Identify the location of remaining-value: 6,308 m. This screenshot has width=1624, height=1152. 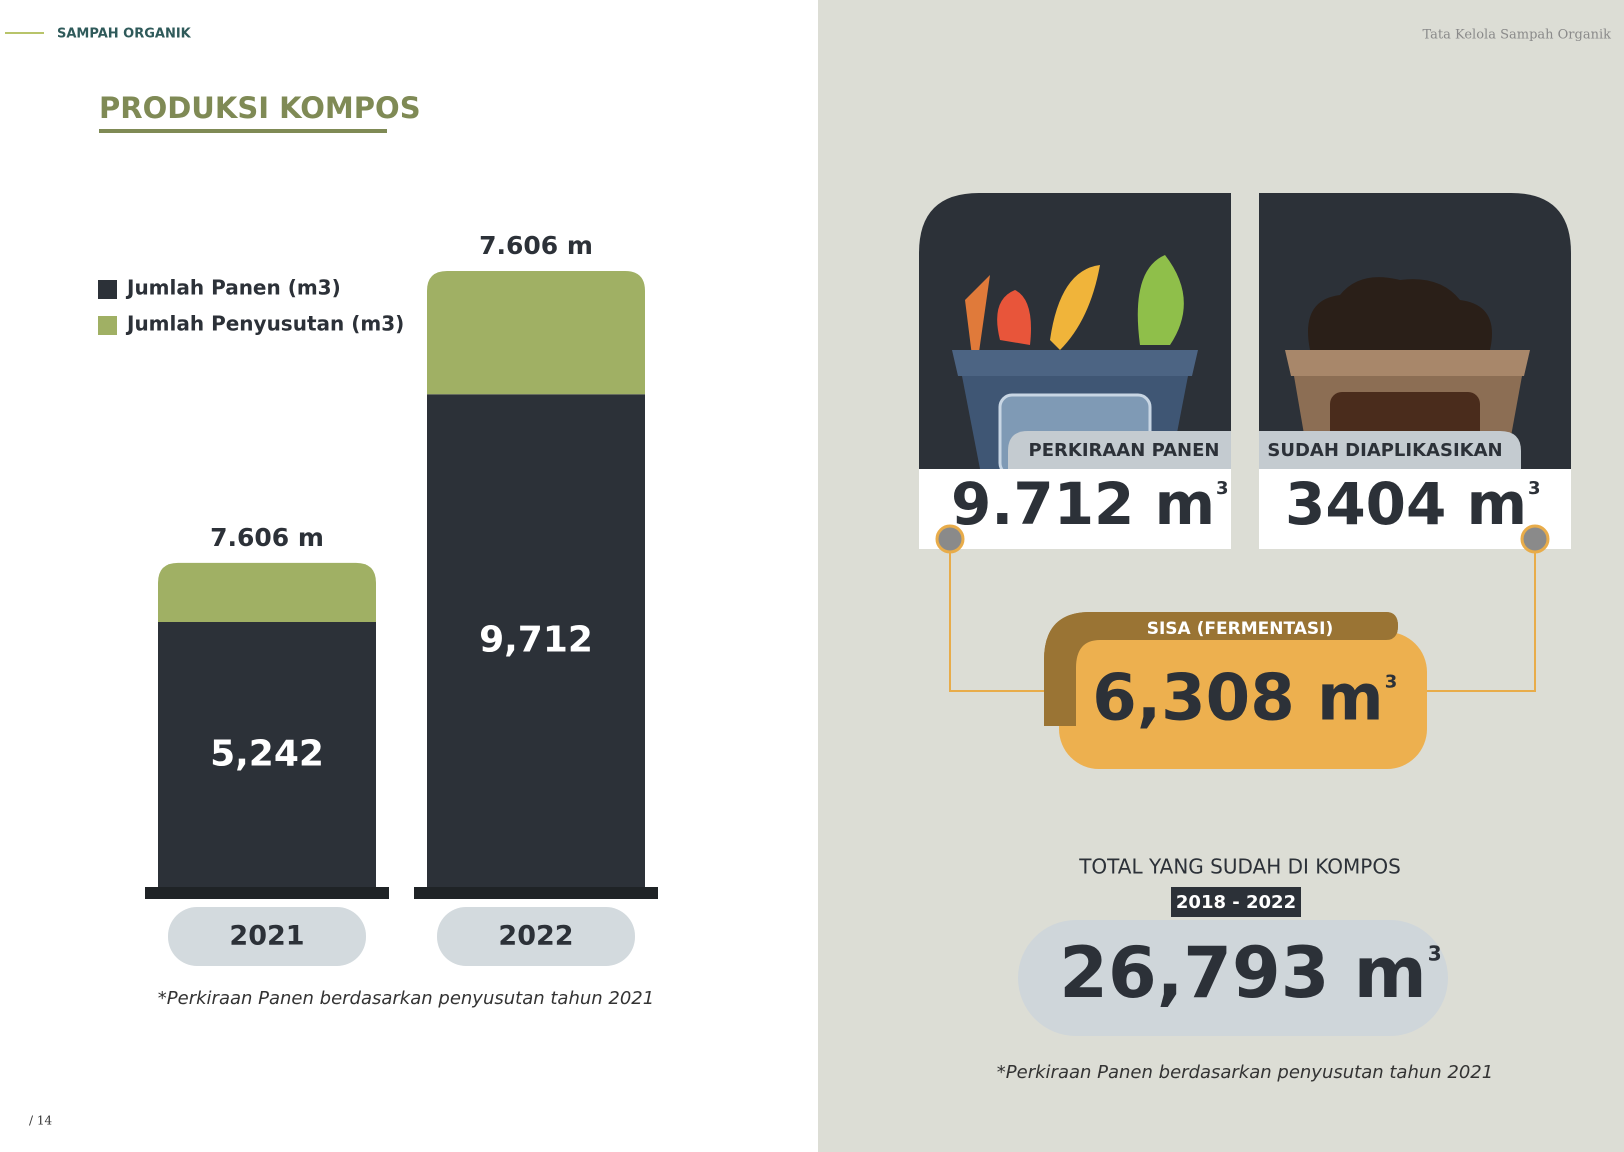
(1237, 699).